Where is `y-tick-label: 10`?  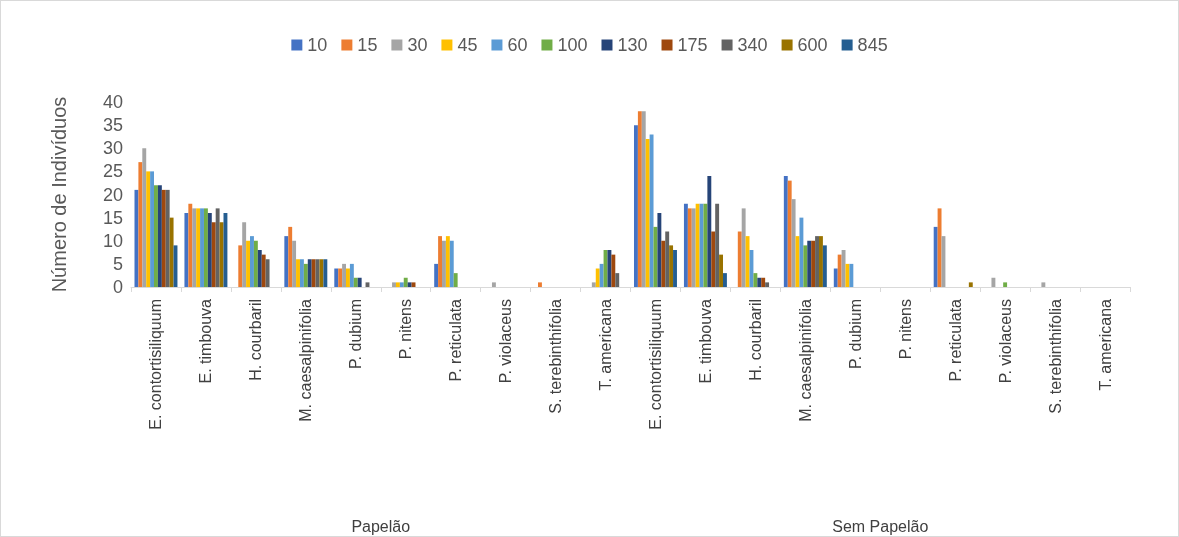 y-tick-label: 10 is located at coordinates (112, 240).